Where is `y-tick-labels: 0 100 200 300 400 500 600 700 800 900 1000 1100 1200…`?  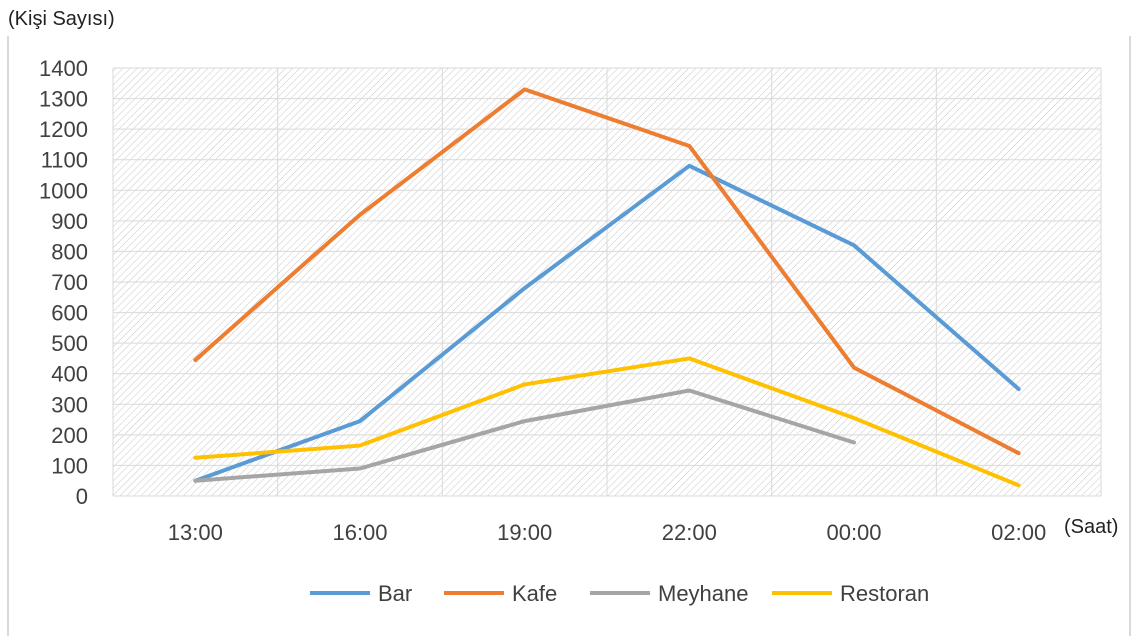
y-tick-labels: 0 100 200 300 400 500 600 700 800 900 1000 1100 1200… is located at coordinates (63, 282).